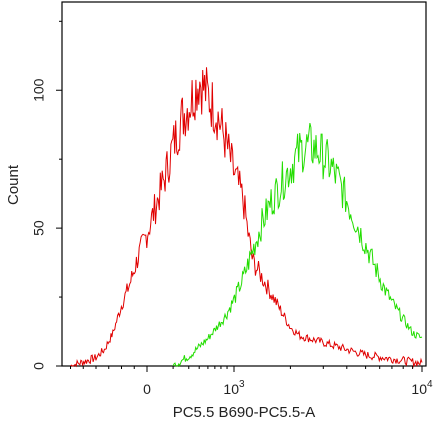  Describe the element at coordinates (422, 388) in the screenshot. I see `x-tick-label: 10⁴` at that location.